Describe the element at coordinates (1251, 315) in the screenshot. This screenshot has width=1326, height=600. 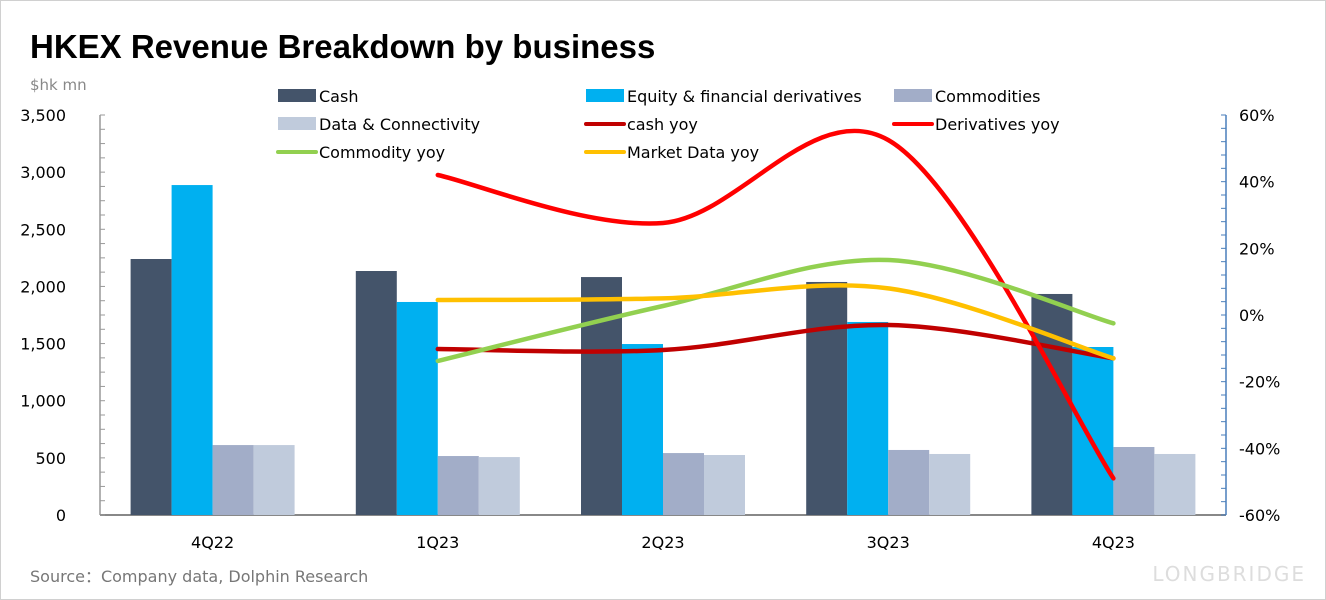
I see `y-right-tick-label: 0%` at that location.